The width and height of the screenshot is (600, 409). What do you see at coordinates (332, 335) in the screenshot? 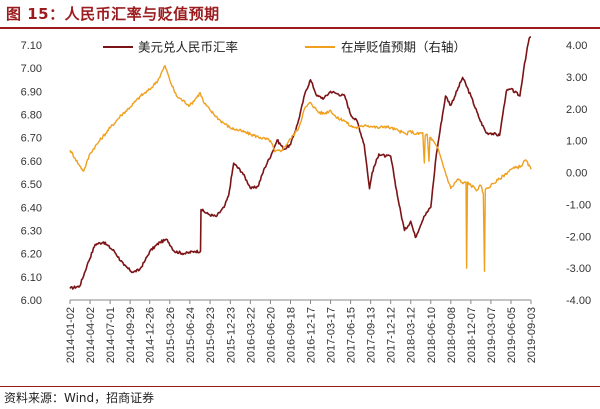
I see `x-tick-label: 2017-03-17` at bounding box center [332, 335].